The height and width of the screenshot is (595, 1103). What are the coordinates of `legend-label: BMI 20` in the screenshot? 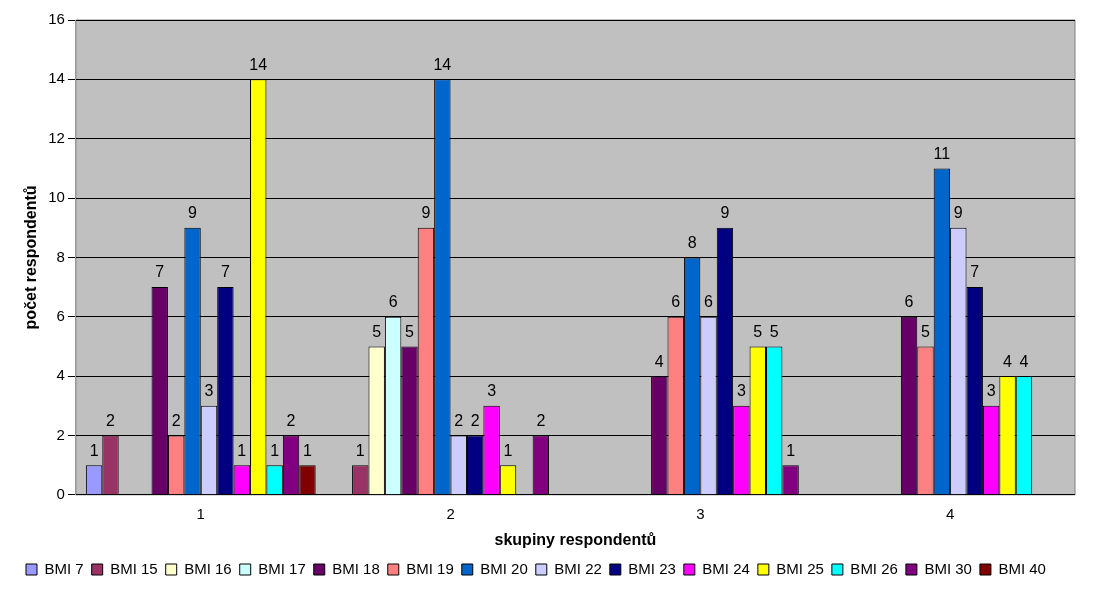 It's located at (504, 568).